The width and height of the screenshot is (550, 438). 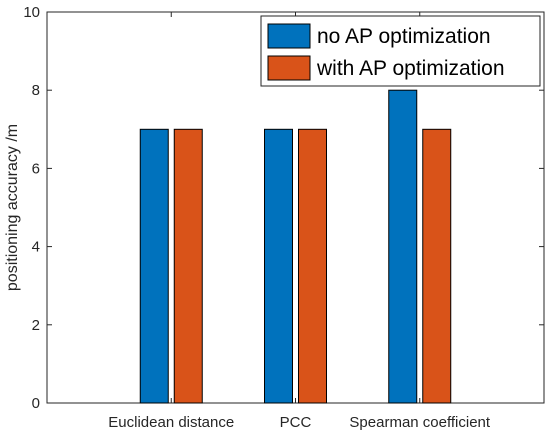 What do you see at coordinates (36, 168) in the screenshot?
I see `y-tick-label: 6` at bounding box center [36, 168].